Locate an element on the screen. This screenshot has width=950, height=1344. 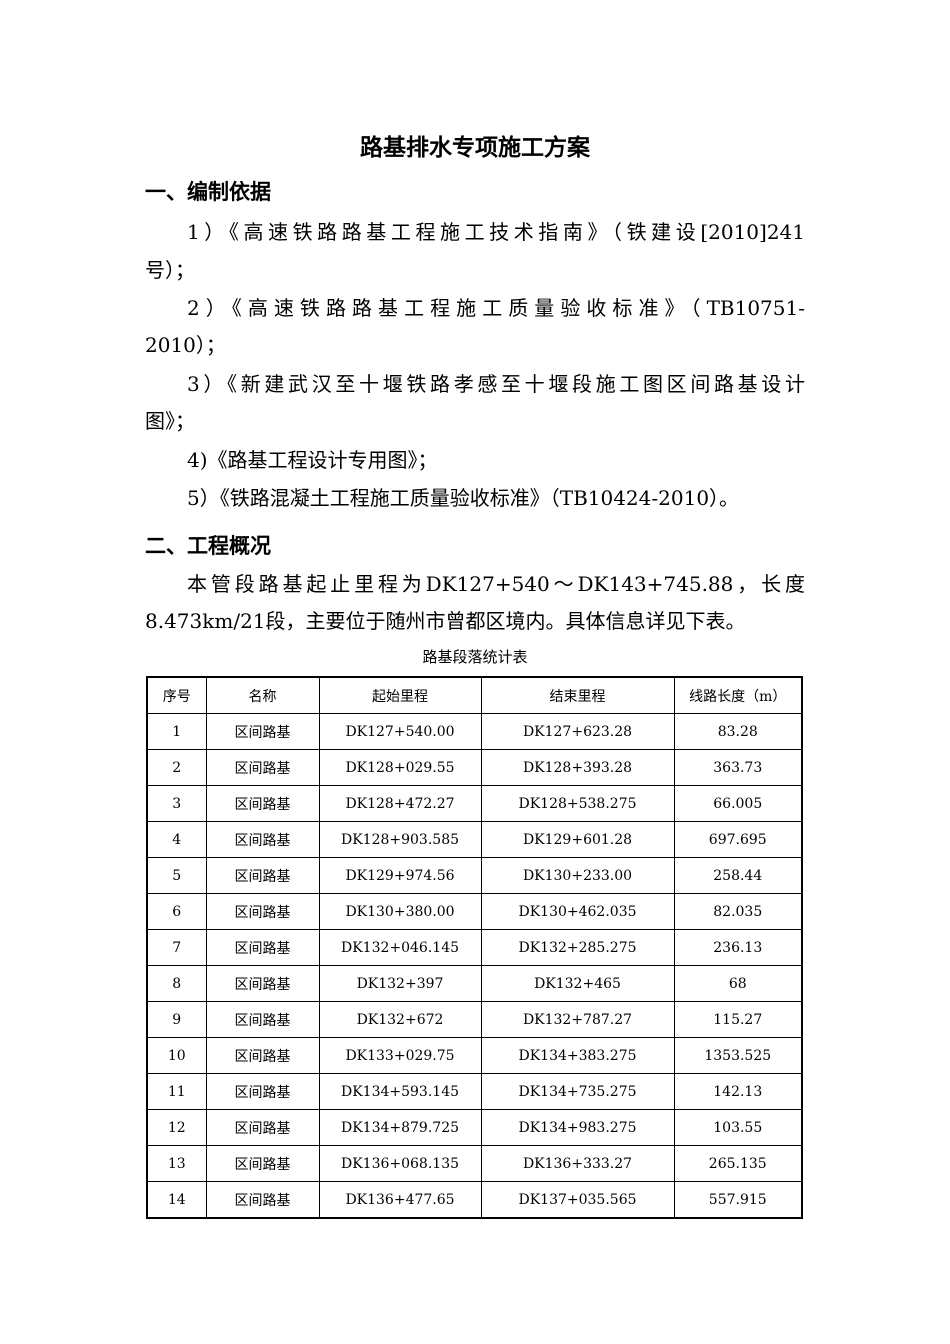
reference-item: 1）《高速铁路路基工程施工技术指南》（铁建设[2010]241 is located at coordinates (496, 232).